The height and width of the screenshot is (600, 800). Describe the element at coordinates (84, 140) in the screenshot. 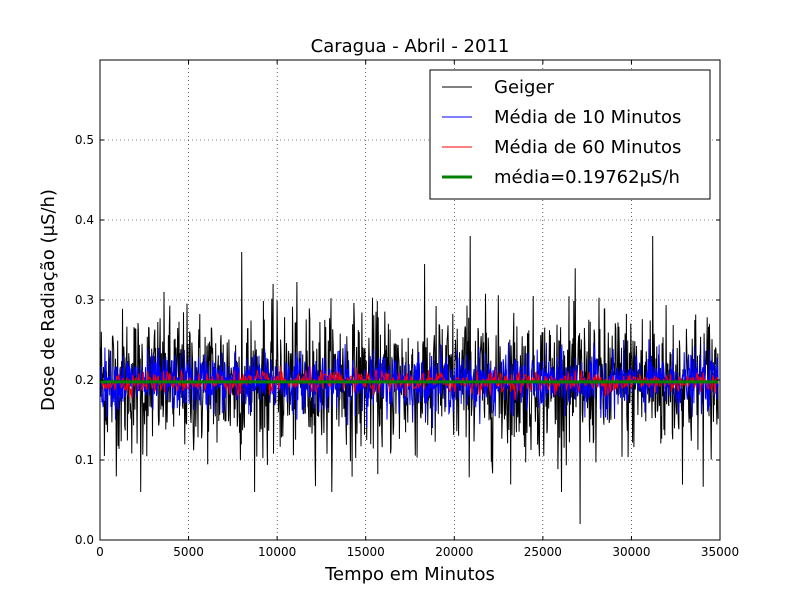

I see `y-tick-label: 0.5` at that location.